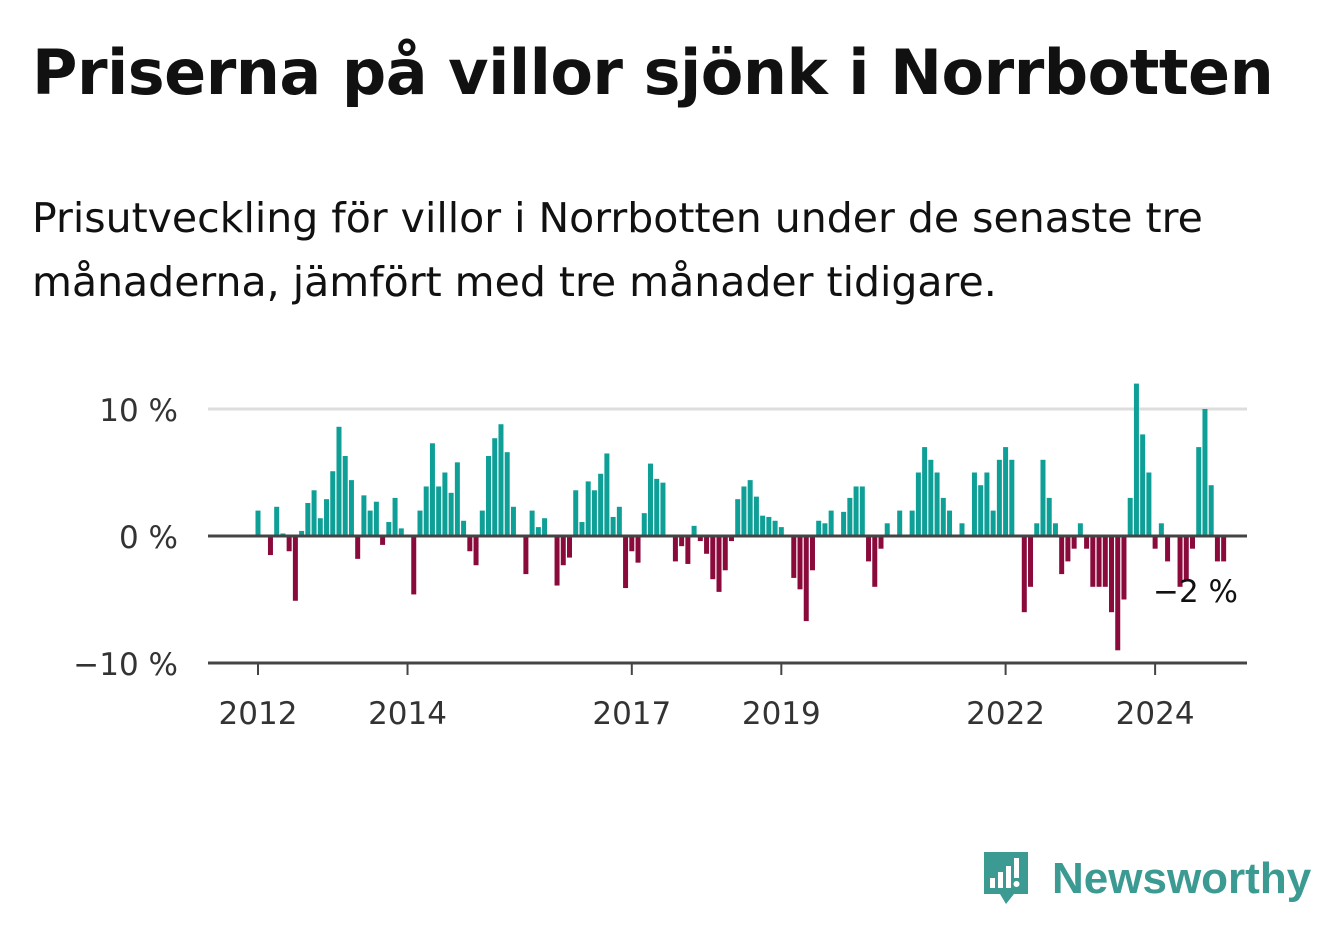 The height and width of the screenshot is (939, 1322). I want to click on x-tick-label: 2014, so click(407, 714).